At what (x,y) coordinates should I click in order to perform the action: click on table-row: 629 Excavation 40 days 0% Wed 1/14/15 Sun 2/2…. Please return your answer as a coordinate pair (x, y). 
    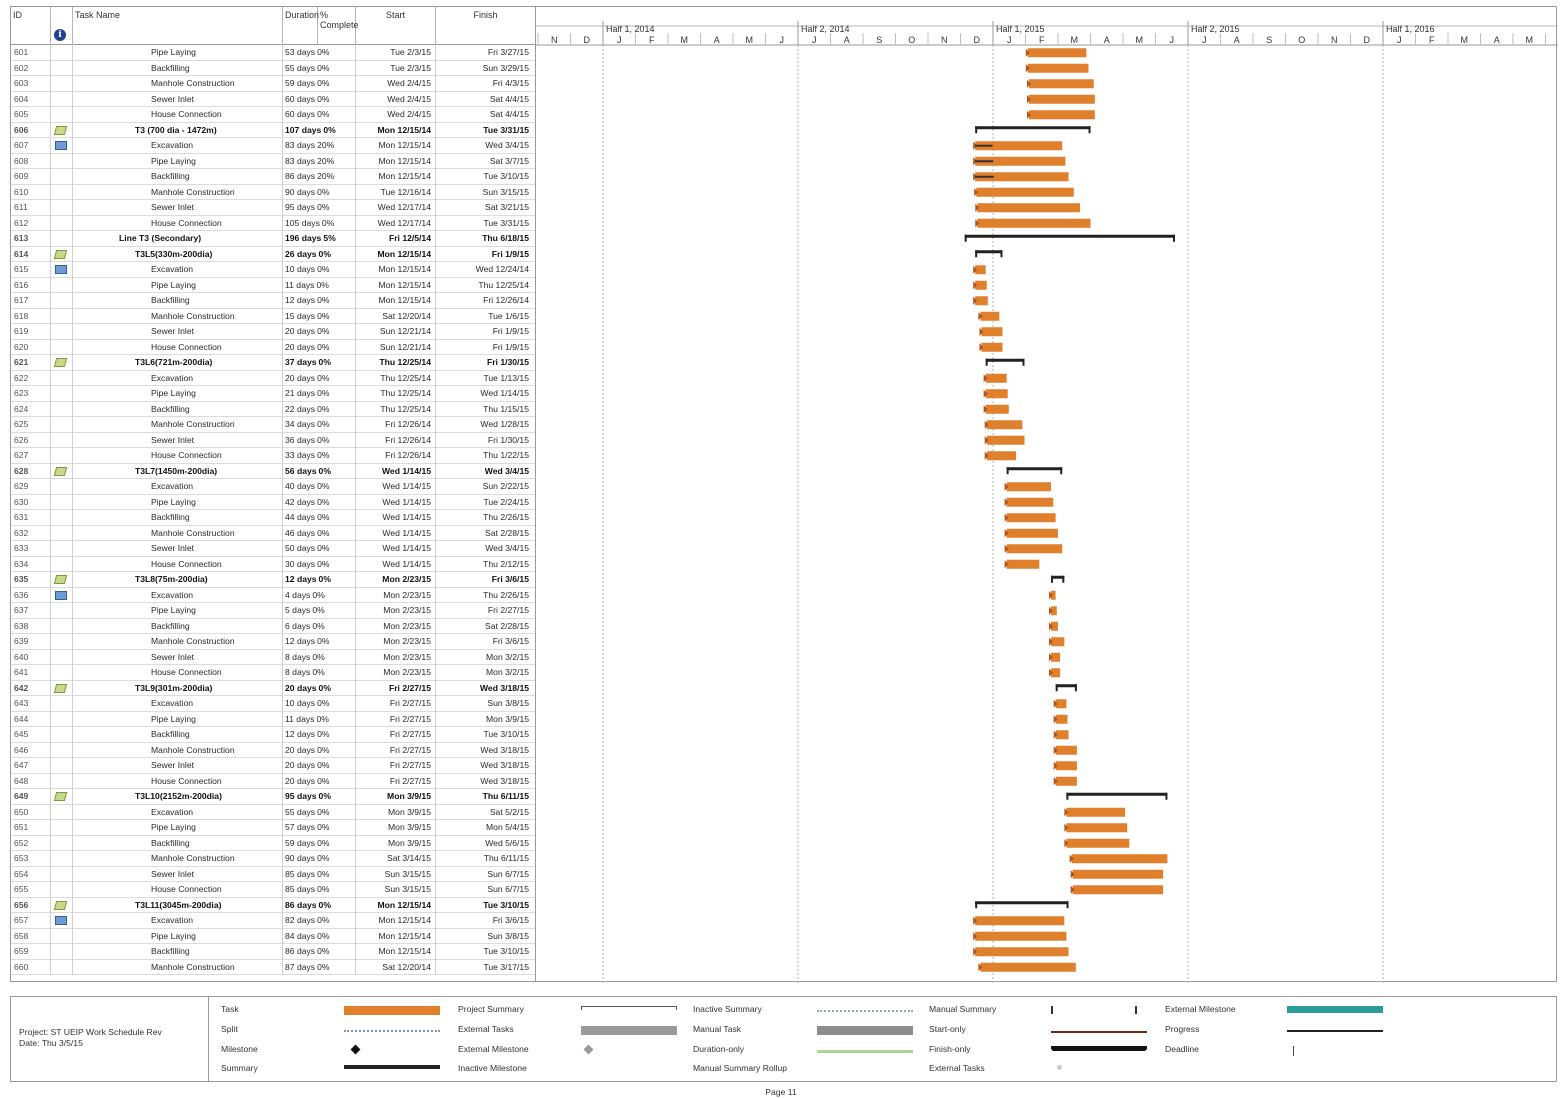
    Looking at the image, I should click on (273, 487).